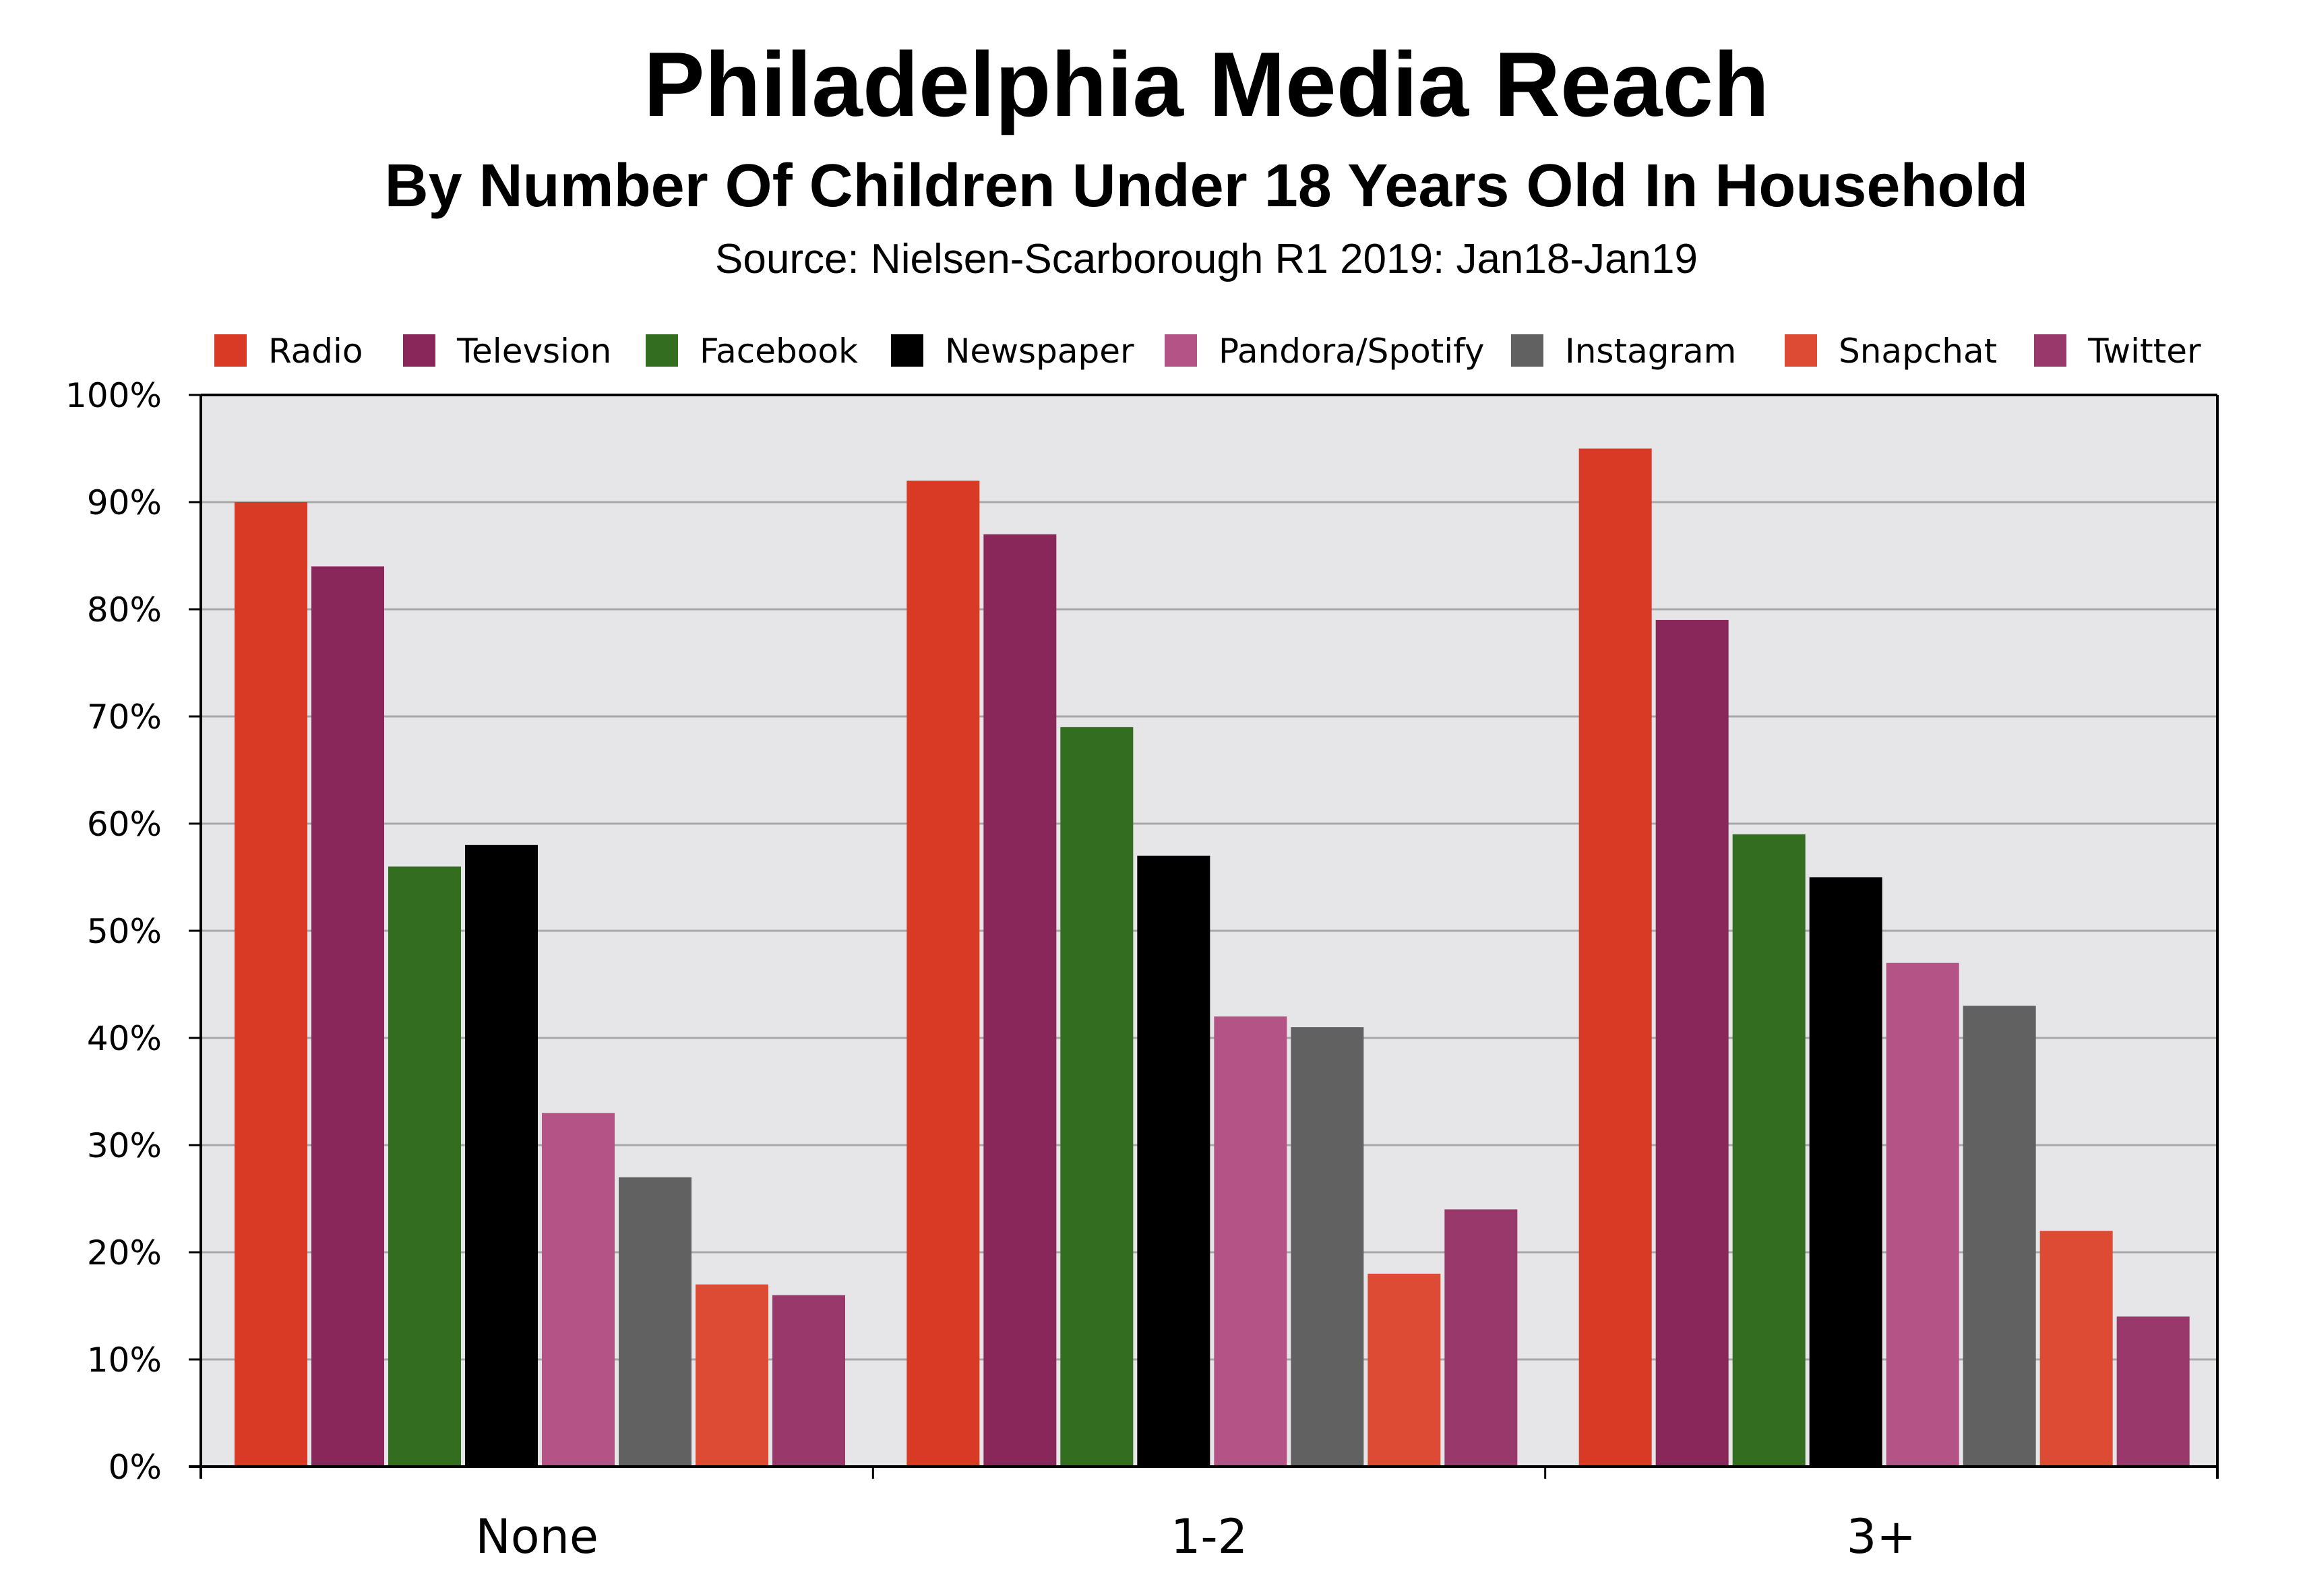  What do you see at coordinates (533, 351) in the screenshot?
I see `legend-label: Televsion` at bounding box center [533, 351].